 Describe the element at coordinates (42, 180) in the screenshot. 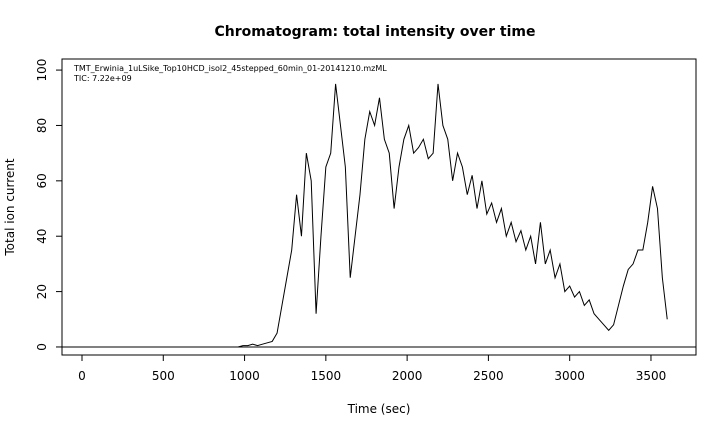

I see `y-tick-label: 60` at that location.